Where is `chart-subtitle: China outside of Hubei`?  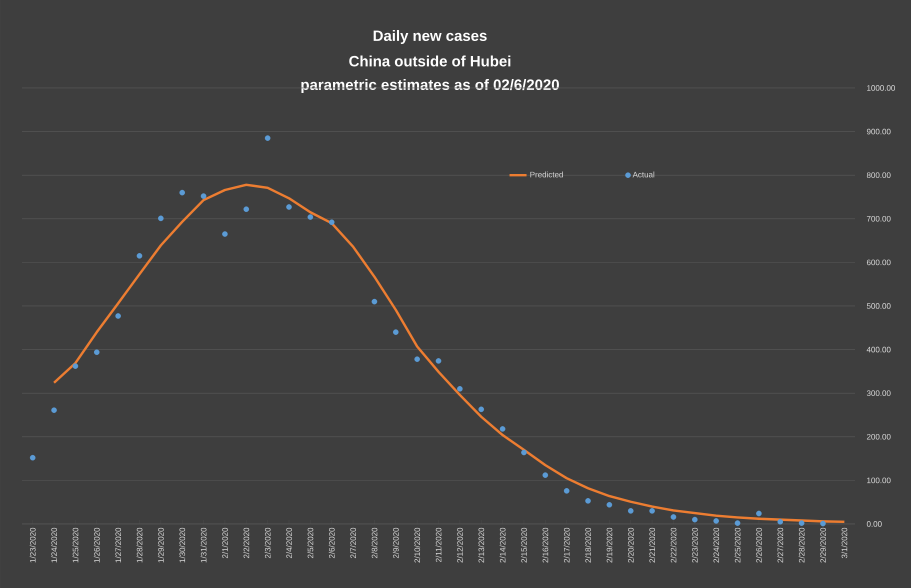
chart-subtitle: China outside of Hubei is located at coordinates (429, 61).